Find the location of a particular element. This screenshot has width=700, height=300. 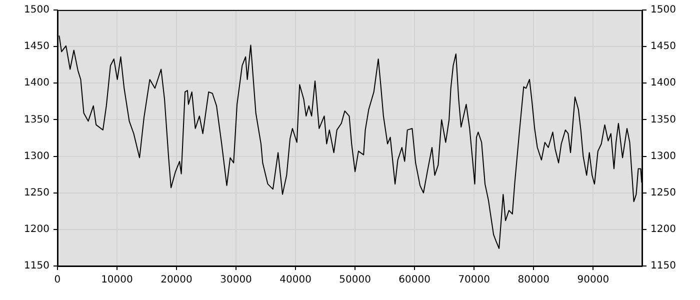

y-tick-label: 1450 is located at coordinates (37, 46).